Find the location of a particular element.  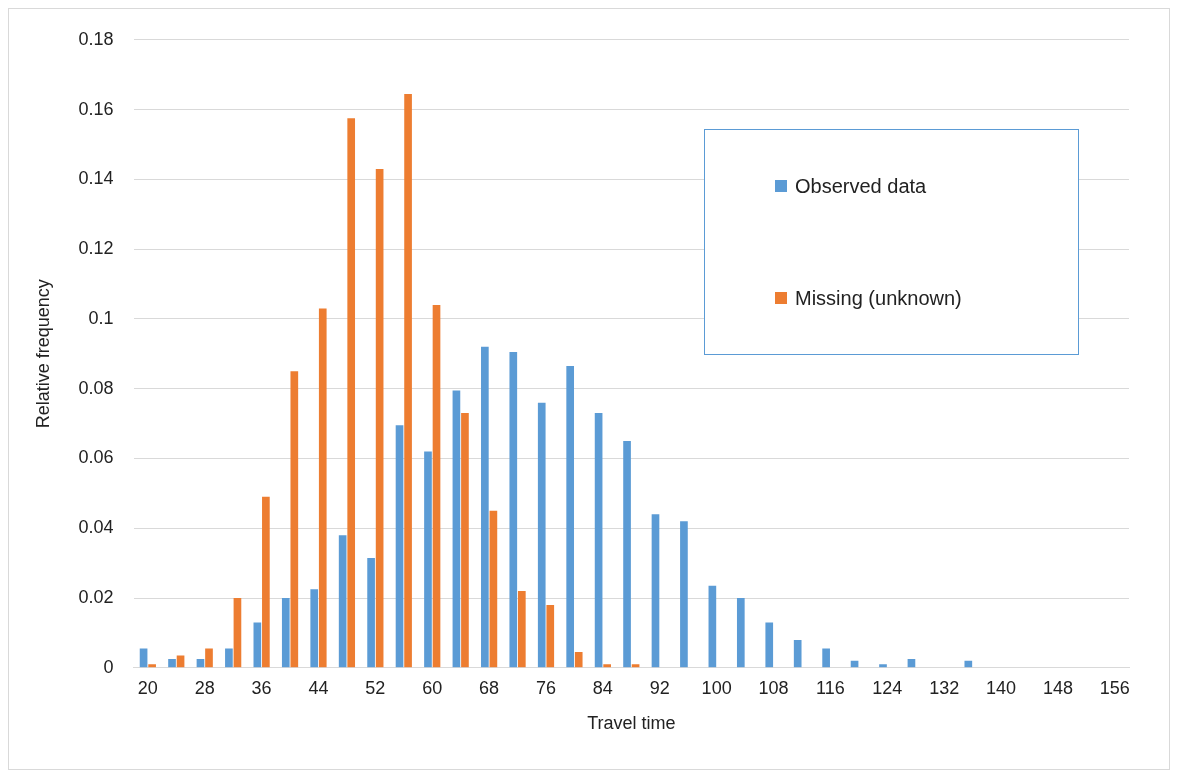

x-tick-label: 132 is located at coordinates (944, 687).